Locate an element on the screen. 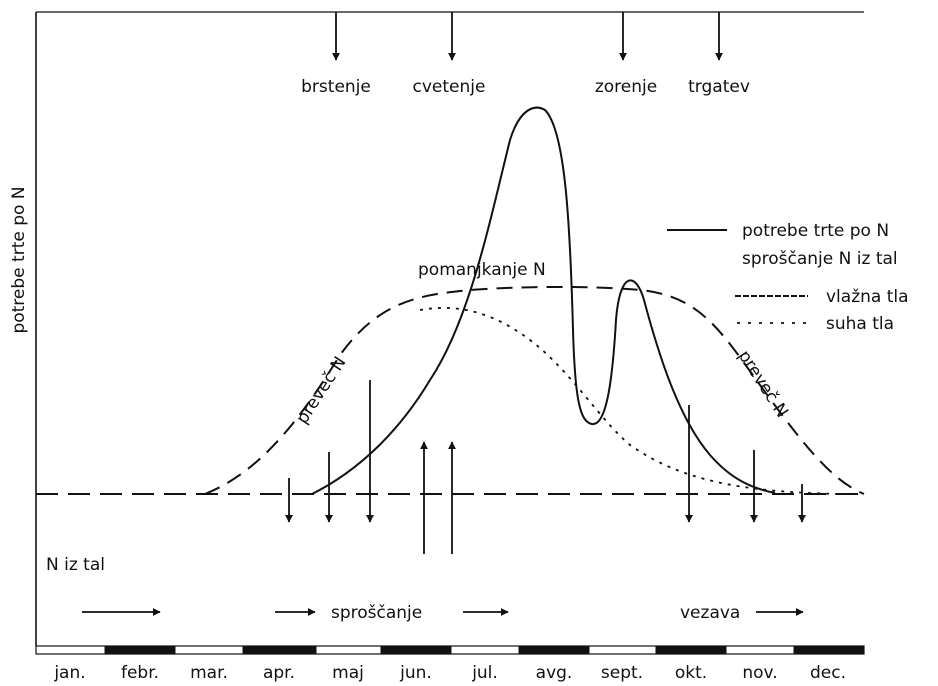 The width and height of the screenshot is (938, 686). binding-label: vezava is located at coordinates (710, 613).